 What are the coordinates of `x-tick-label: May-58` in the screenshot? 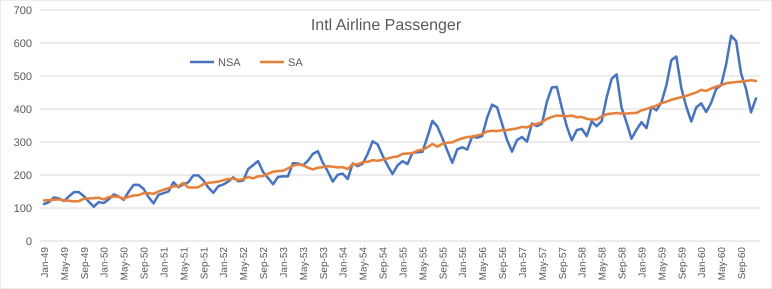 It's located at (603, 263).